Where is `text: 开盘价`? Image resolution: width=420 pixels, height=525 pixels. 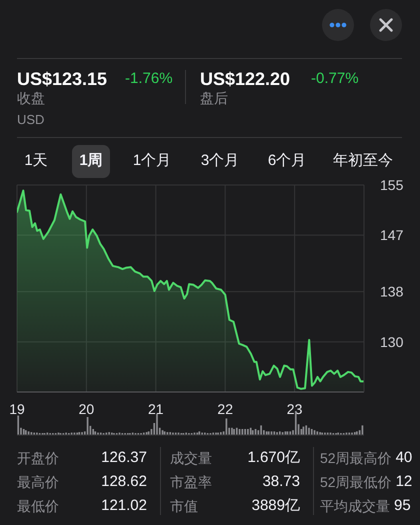
text: 开盘价 is located at coordinates (38, 458).